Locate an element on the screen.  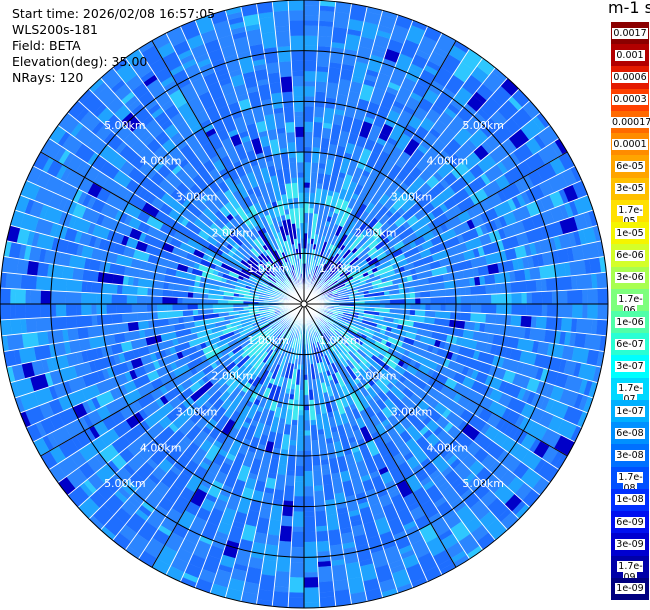
colorbar-tick-label: 6e-07 is located at coordinates (630, 344).